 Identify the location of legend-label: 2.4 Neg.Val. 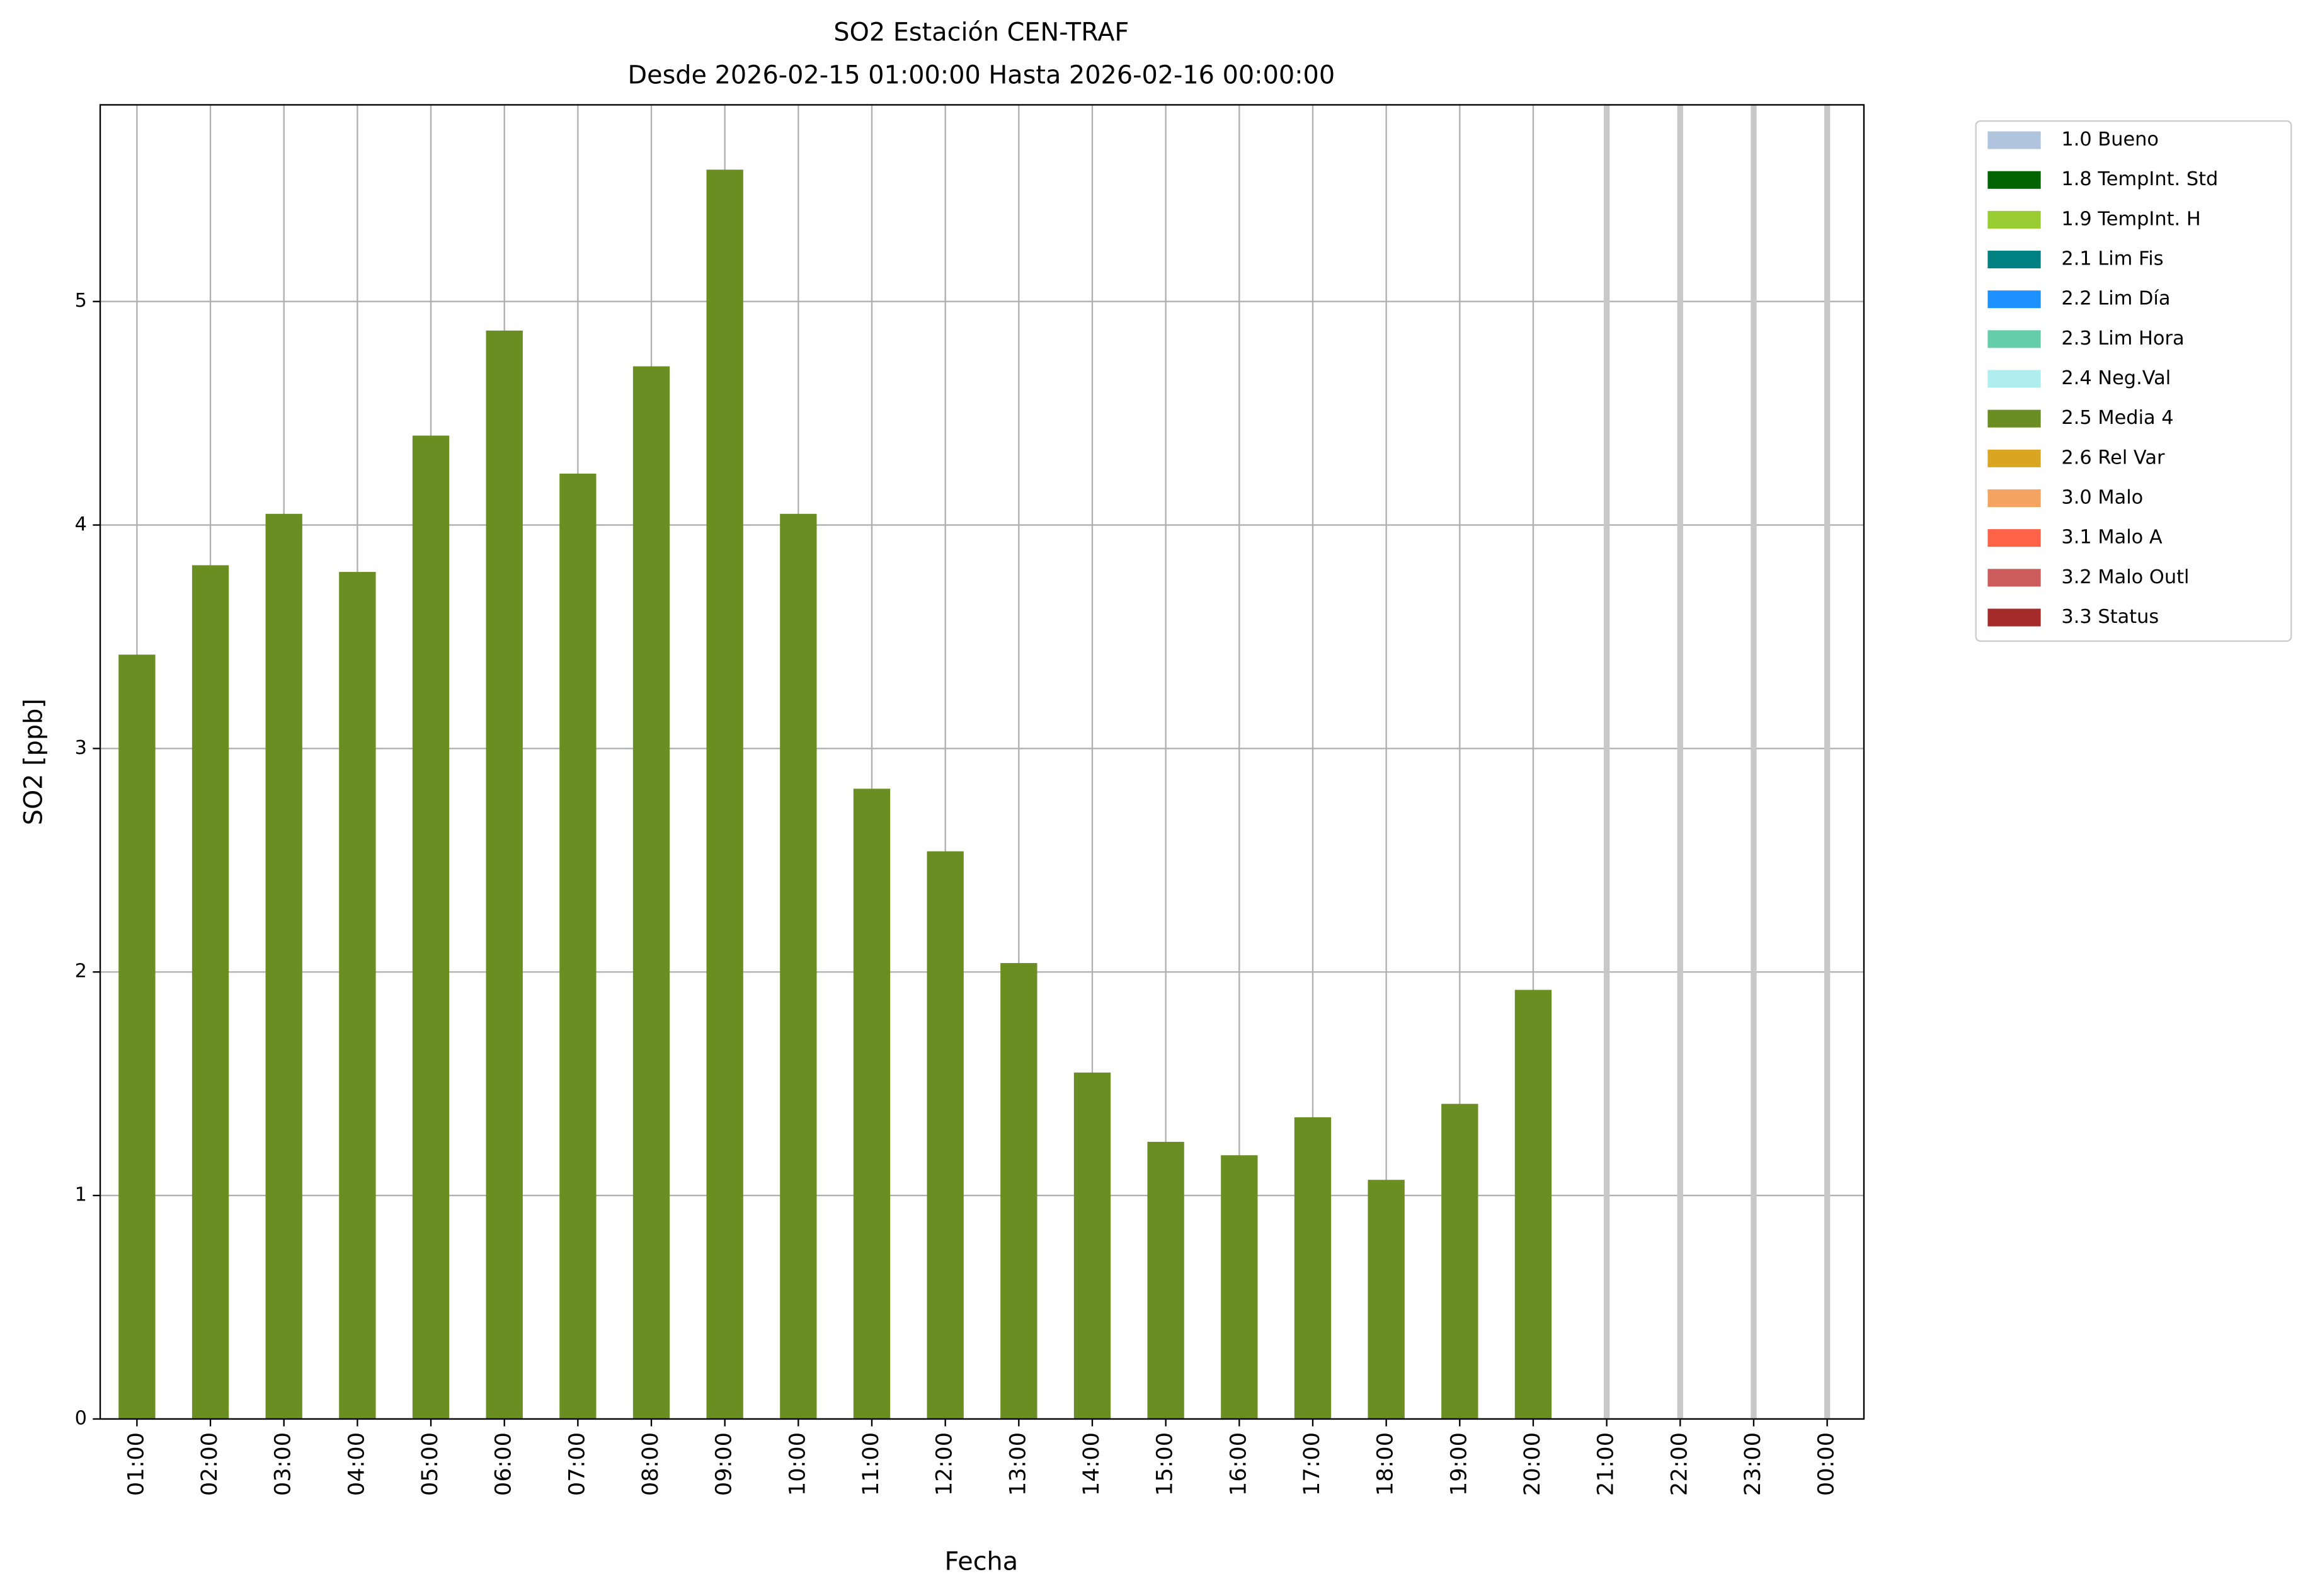
(2116, 378).